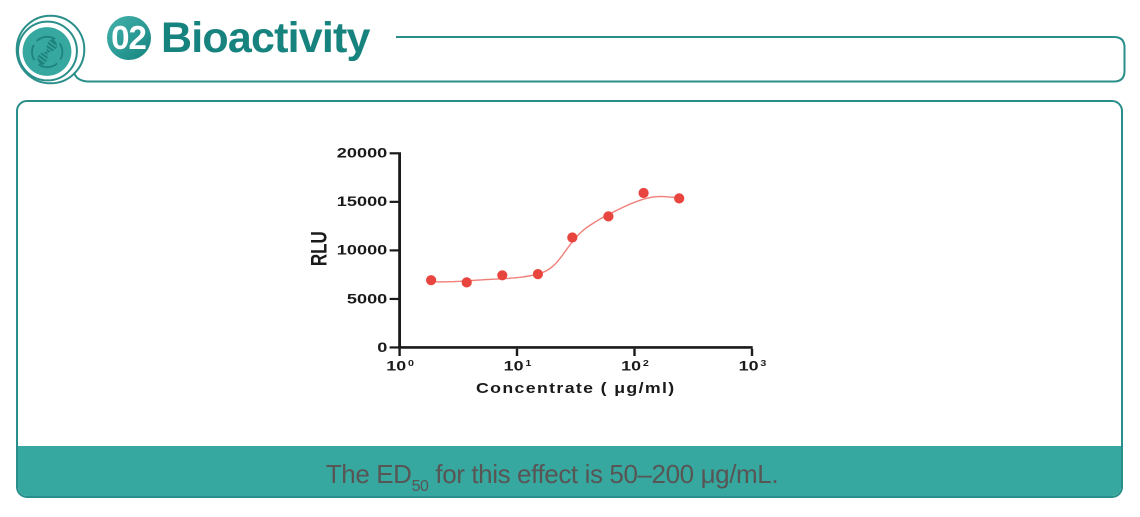  I want to click on svg-text: 15000, so click(362, 202).